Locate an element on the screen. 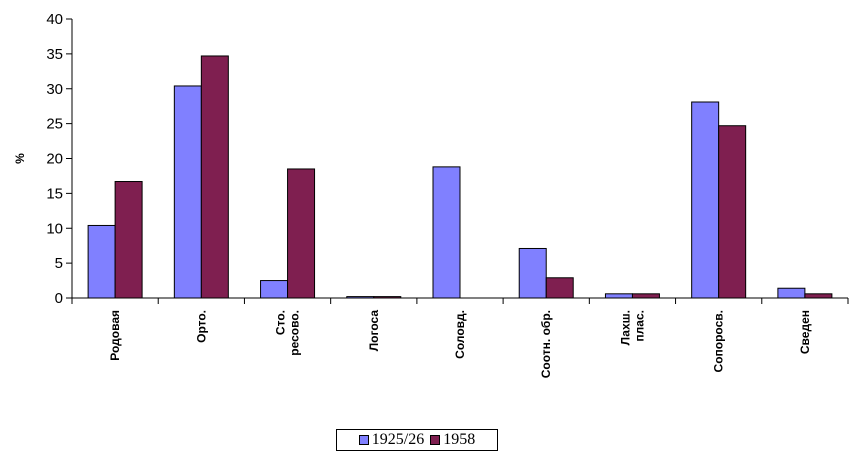 Image resolution: width=849 pixels, height=455 pixels. legend-item-series-1: 1925/26 is located at coordinates (391, 440).